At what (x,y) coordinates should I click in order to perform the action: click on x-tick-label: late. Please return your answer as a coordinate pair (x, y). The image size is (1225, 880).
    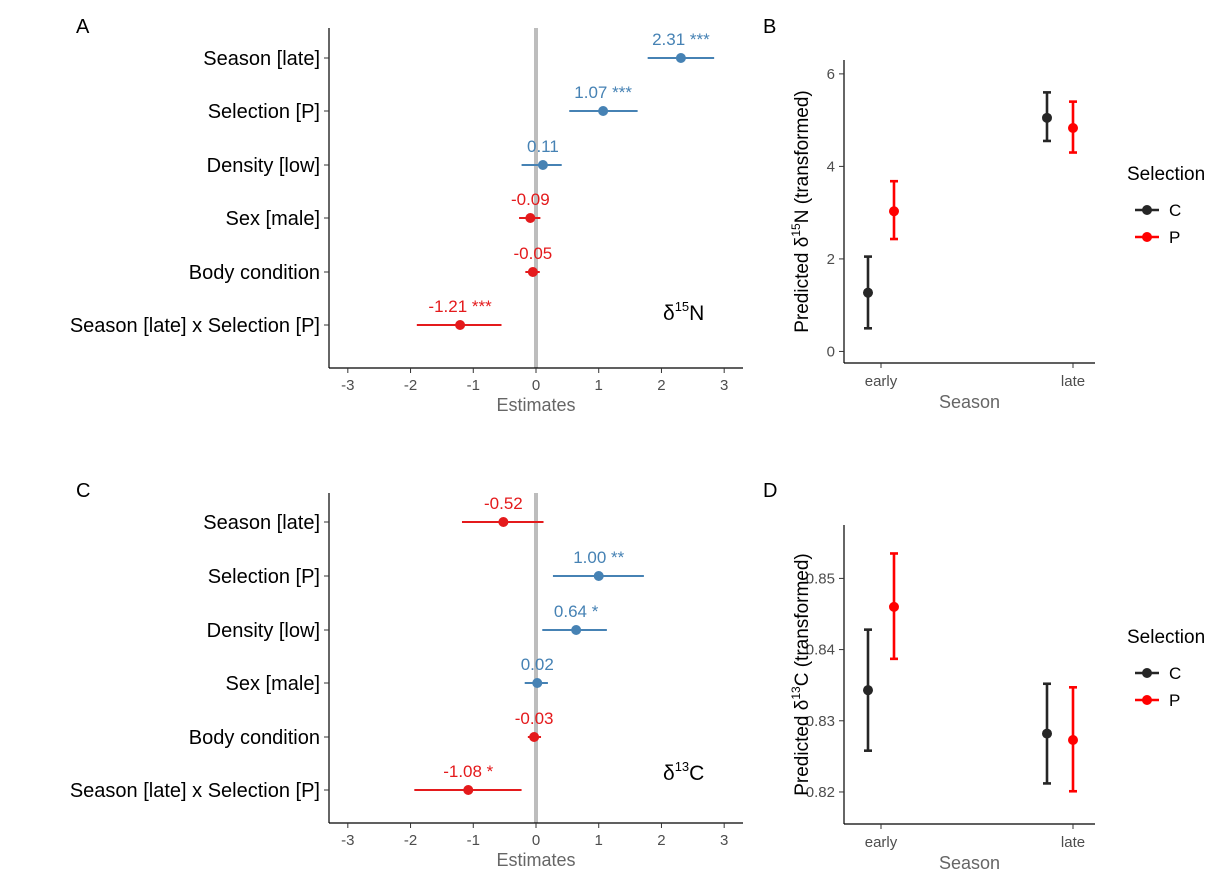
    Looking at the image, I should click on (1073, 842).